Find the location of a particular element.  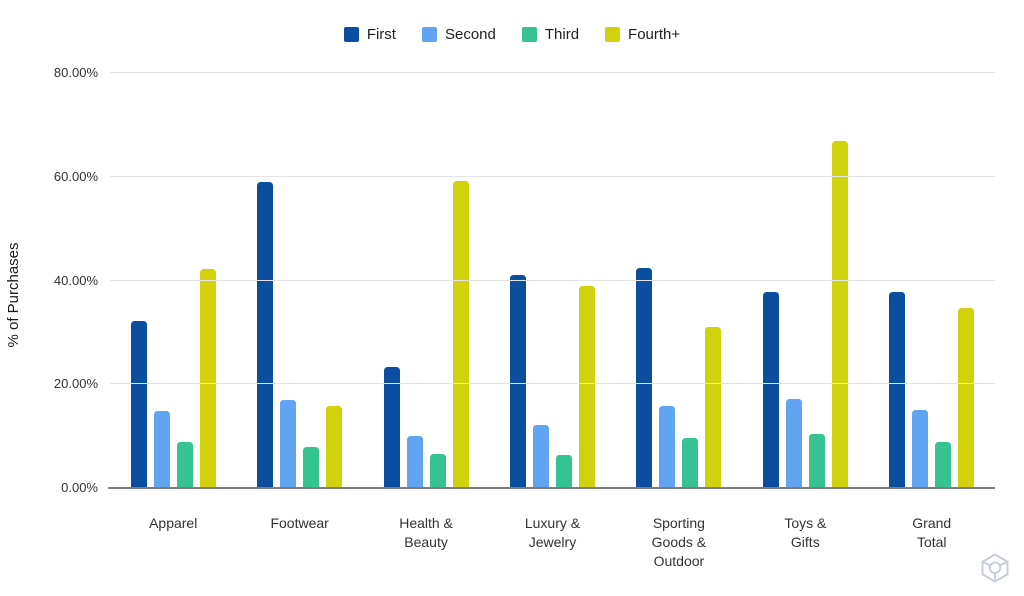

legend-item-third: Third is located at coordinates (550, 34).